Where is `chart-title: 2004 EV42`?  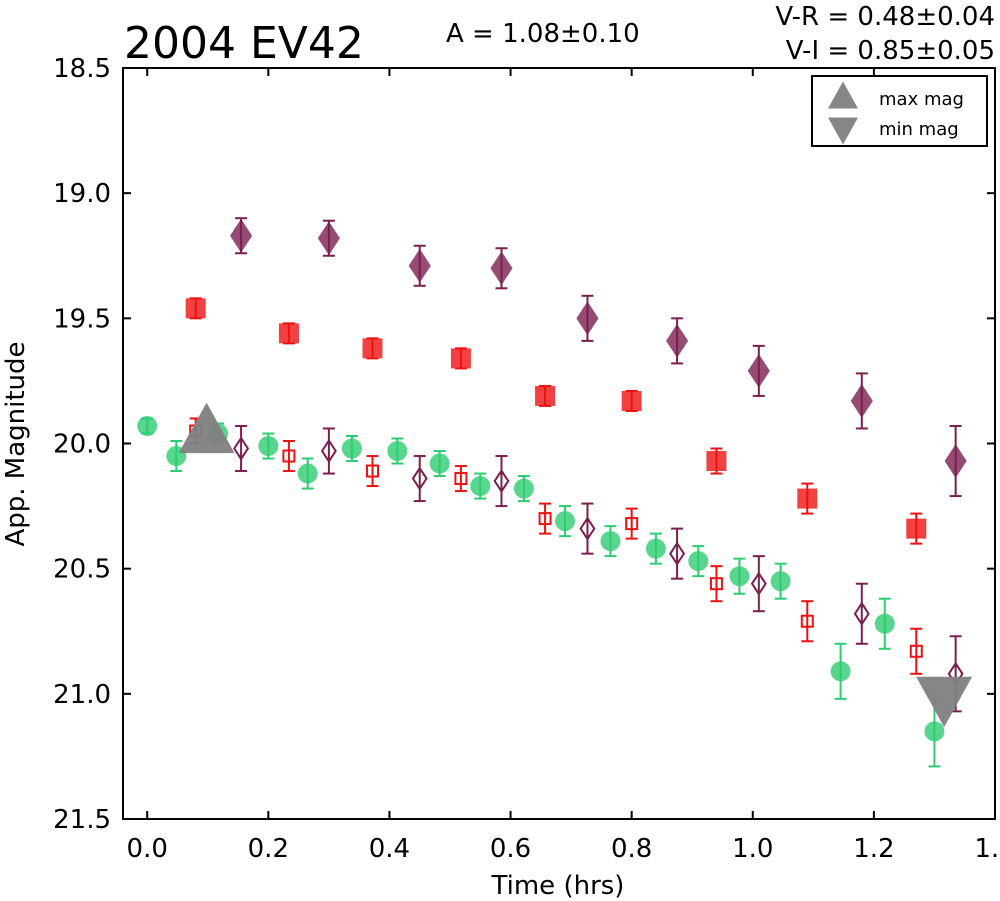
chart-title: 2004 EV42 is located at coordinates (244, 43).